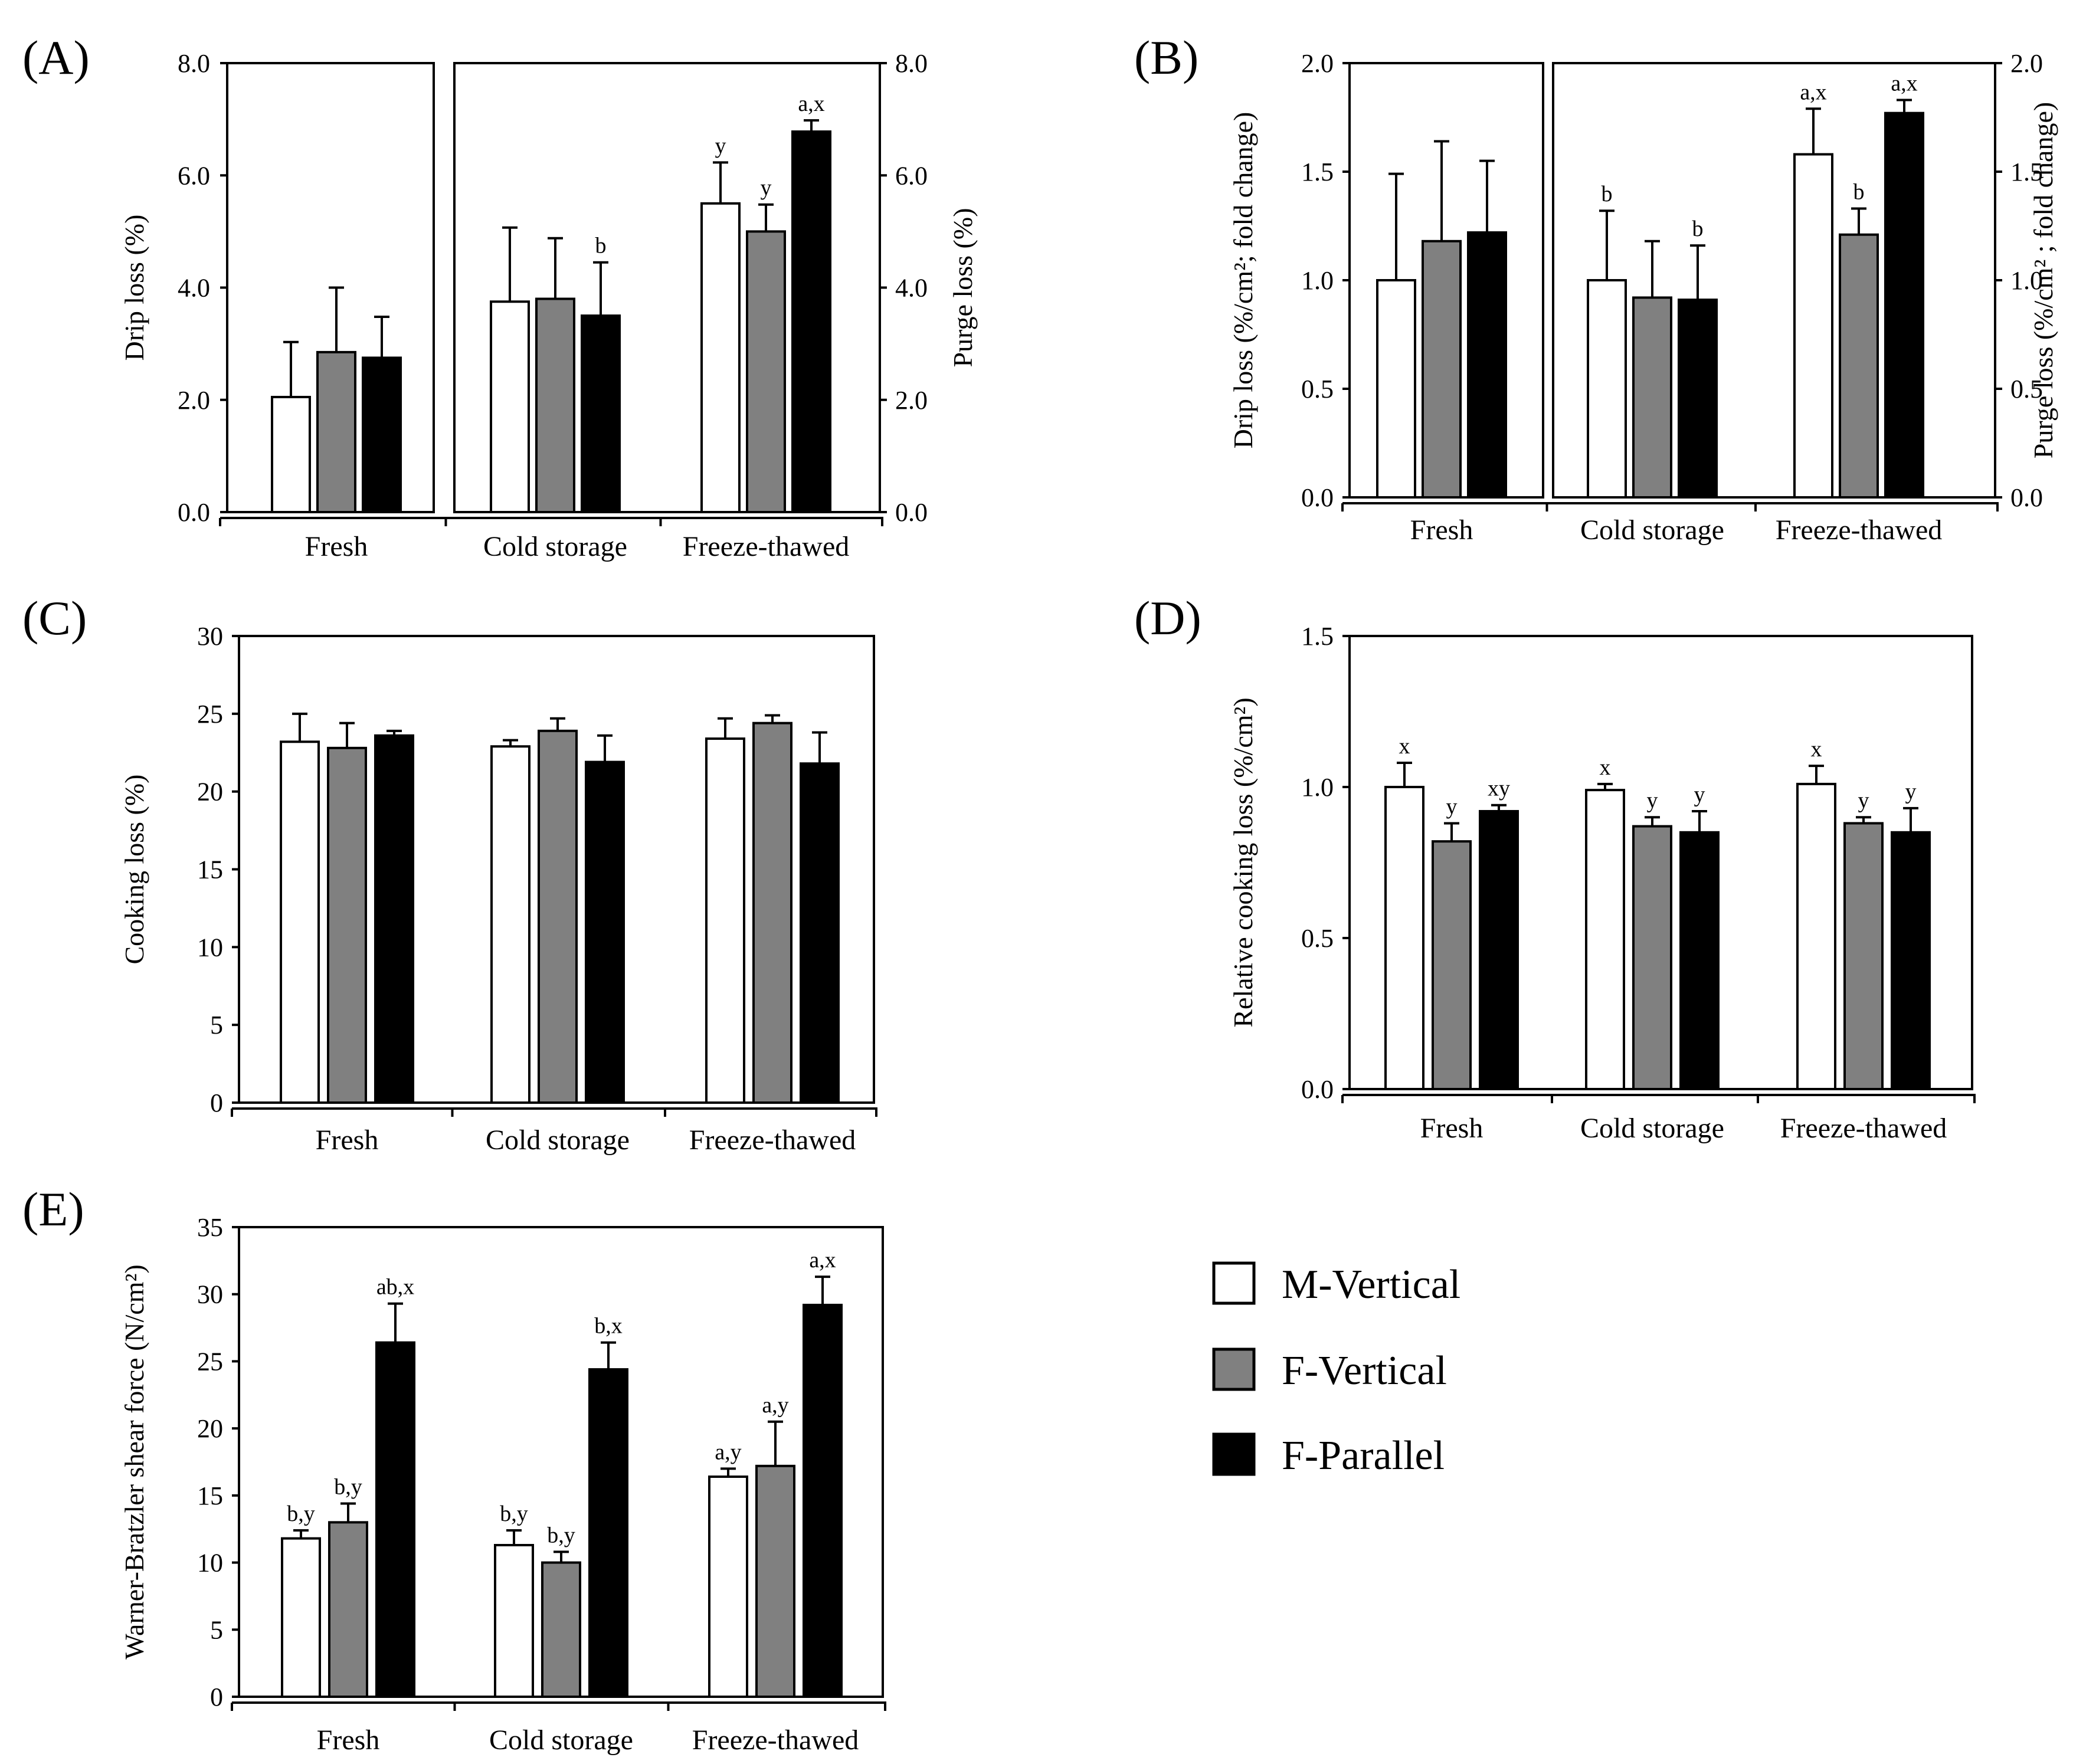 The height and width of the screenshot is (1764, 2073). I want to click on legend-label-m-vertical: M-Vertical, so click(1371, 1284).